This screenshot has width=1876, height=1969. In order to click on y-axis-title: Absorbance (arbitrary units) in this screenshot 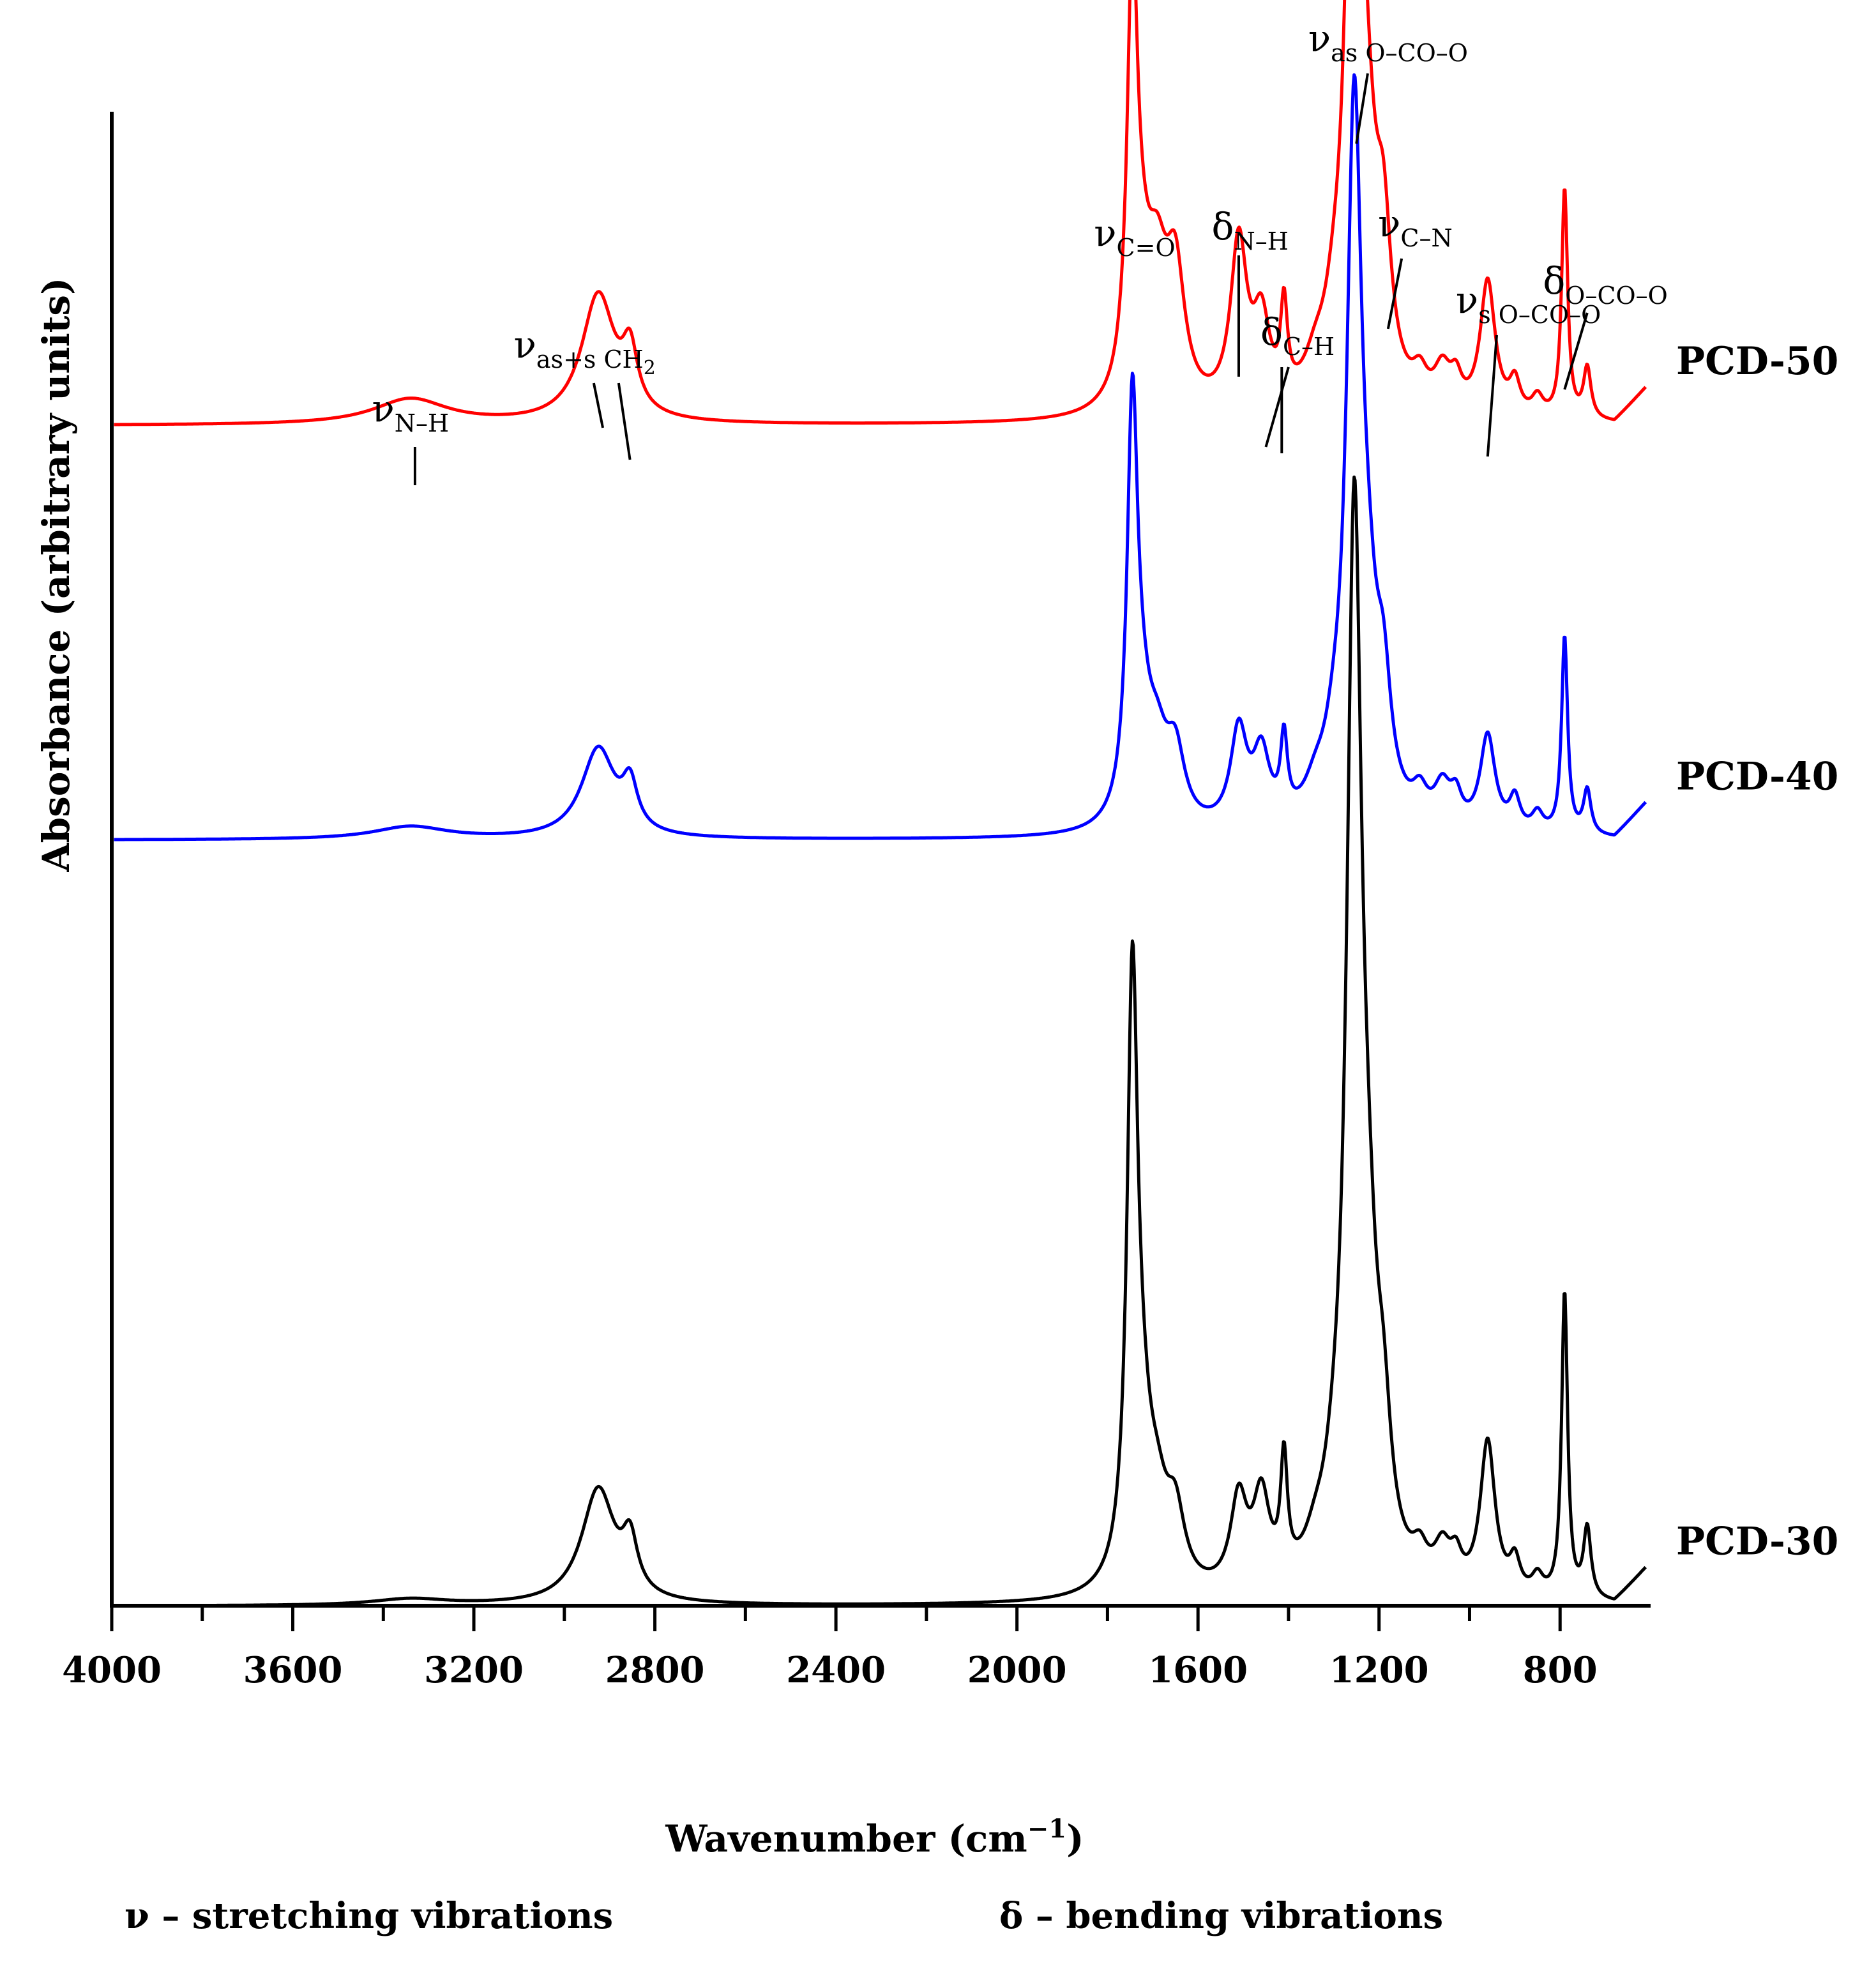, I will do `click(56, 575)`.